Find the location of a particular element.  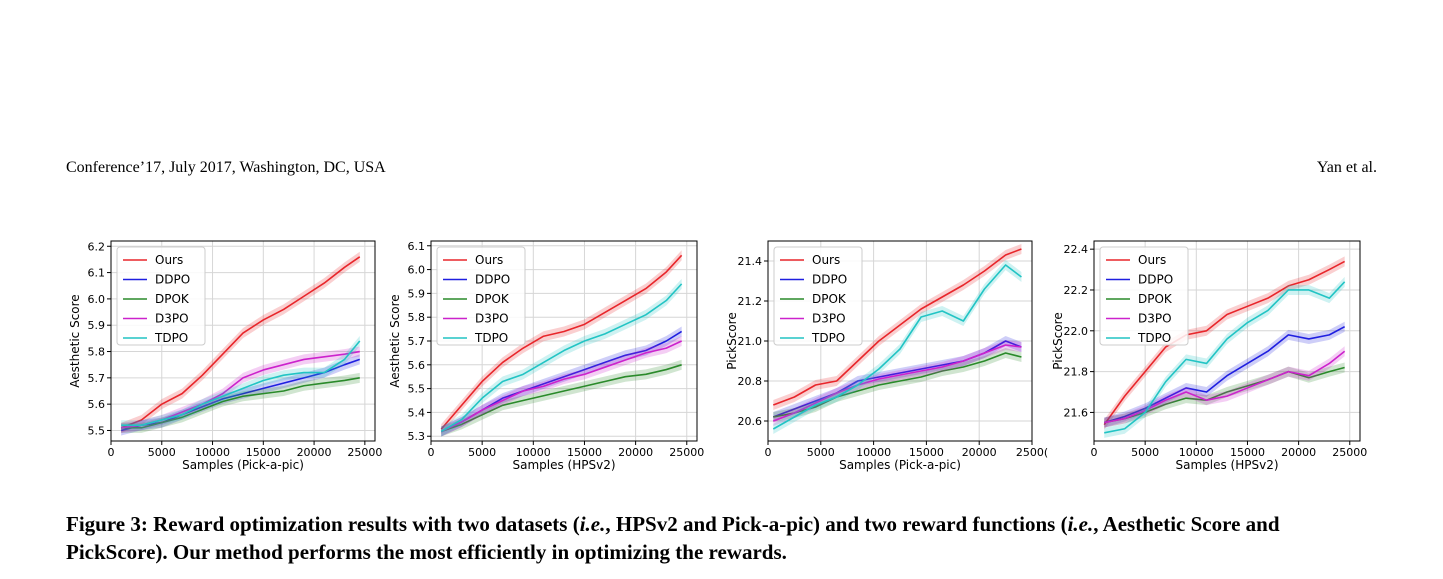

x-tick-label: 2500( is located at coordinates (1032, 452).